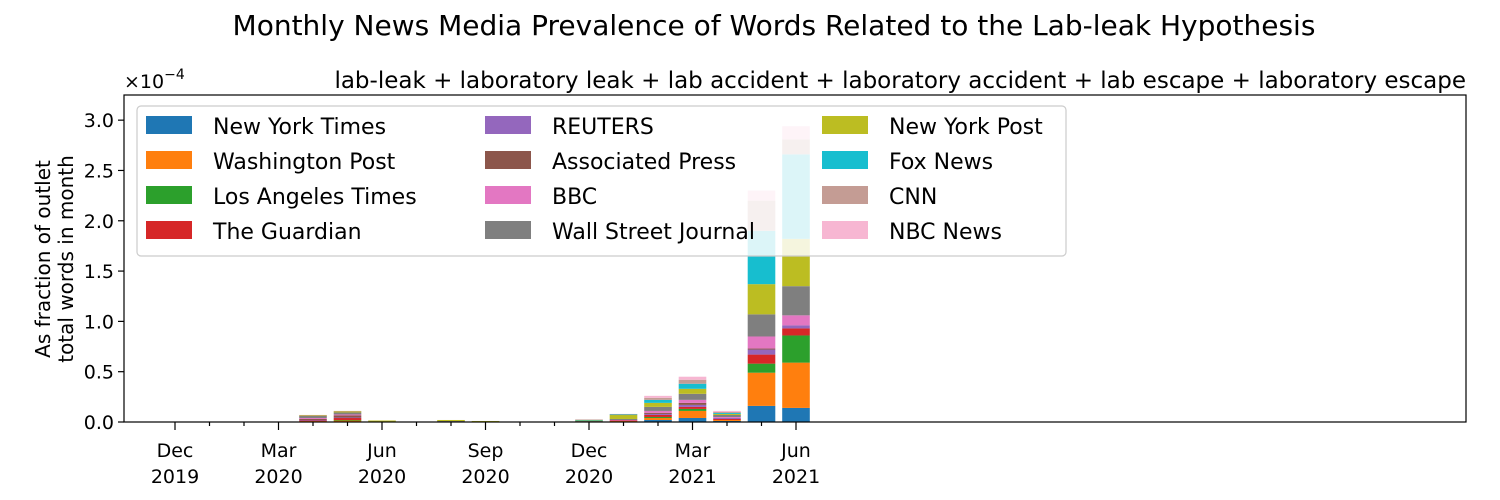 This screenshot has height=500, width=1500. I want to click on x-tick-label-month: Sep, so click(486, 451).